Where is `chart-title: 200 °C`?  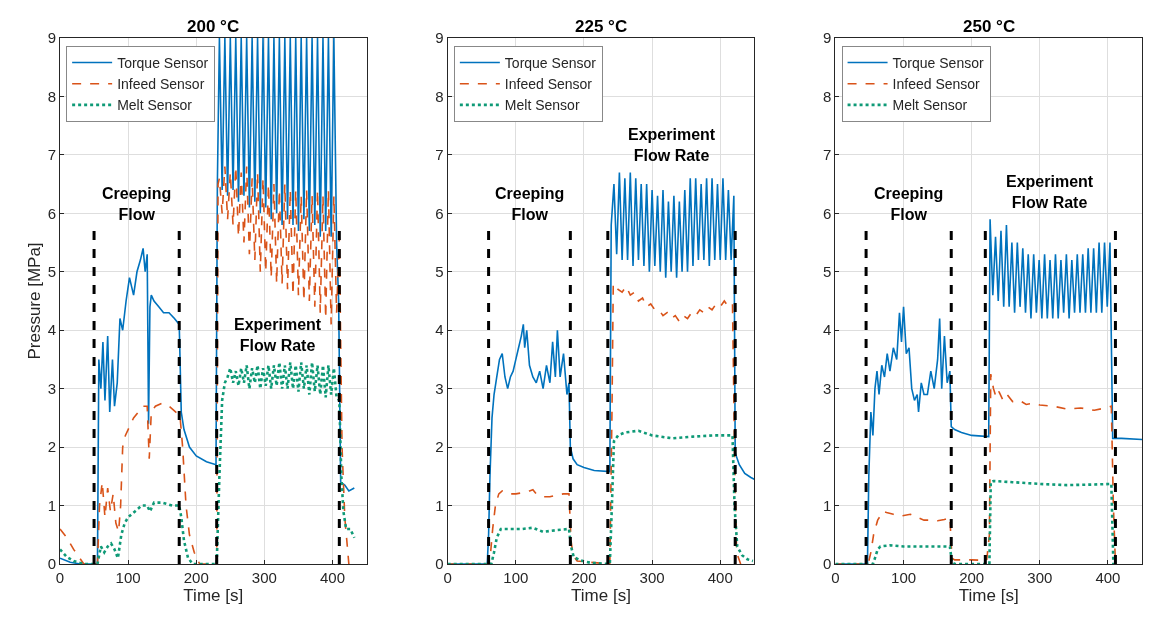
chart-title: 200 °C is located at coordinates (213, 26).